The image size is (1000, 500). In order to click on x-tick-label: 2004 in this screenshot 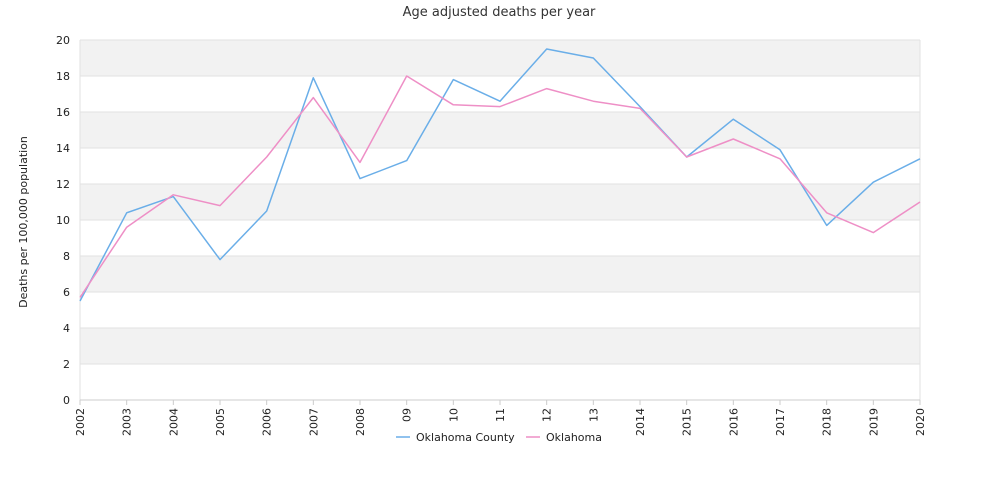, I will do `click(173, 422)`.